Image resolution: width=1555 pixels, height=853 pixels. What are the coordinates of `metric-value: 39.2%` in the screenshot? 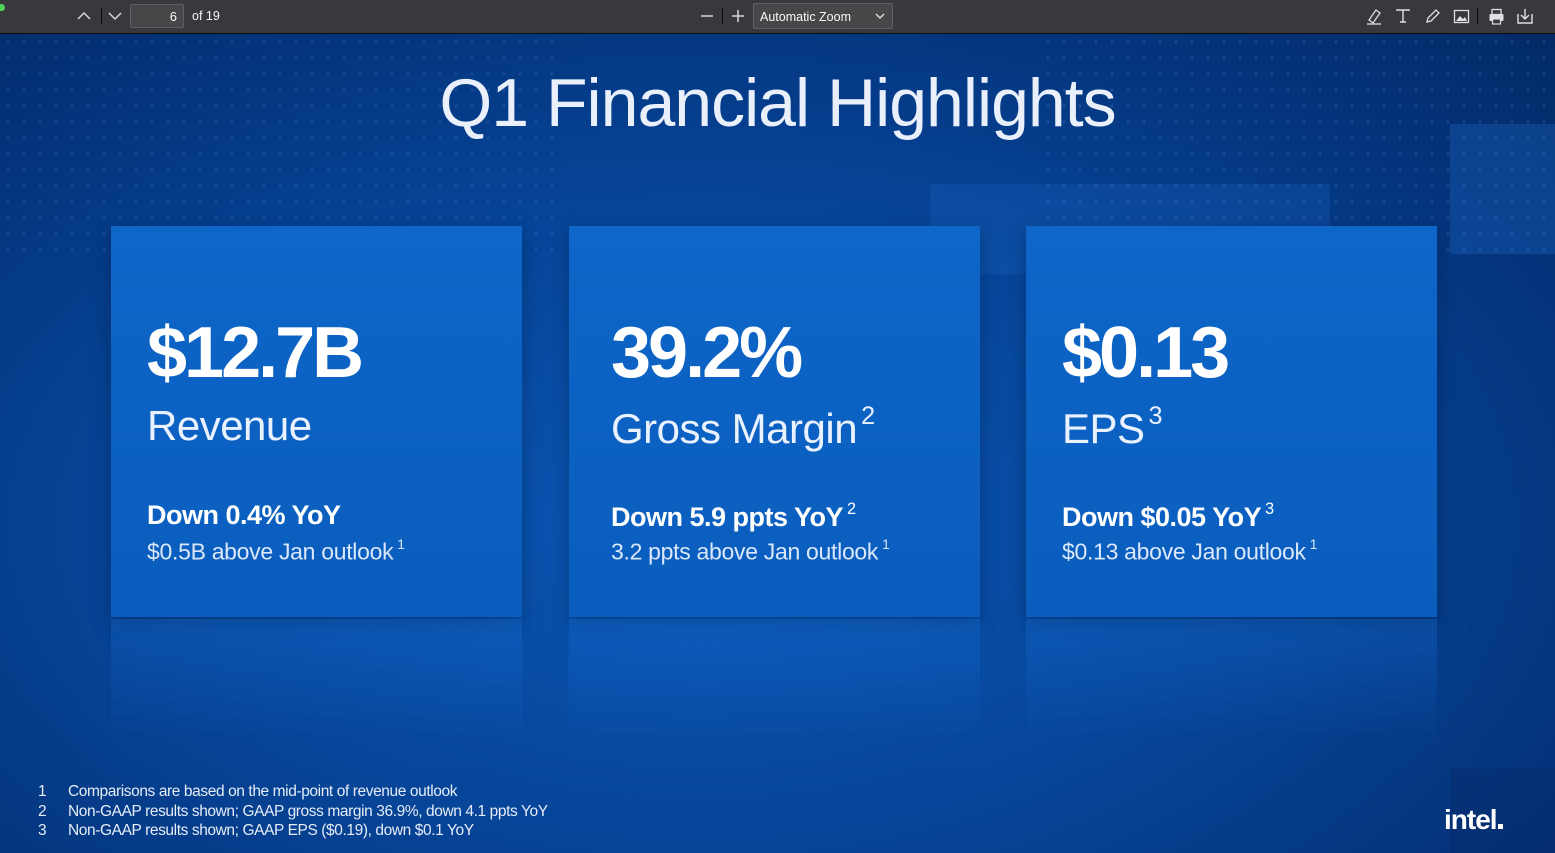 It's located at (707, 353).